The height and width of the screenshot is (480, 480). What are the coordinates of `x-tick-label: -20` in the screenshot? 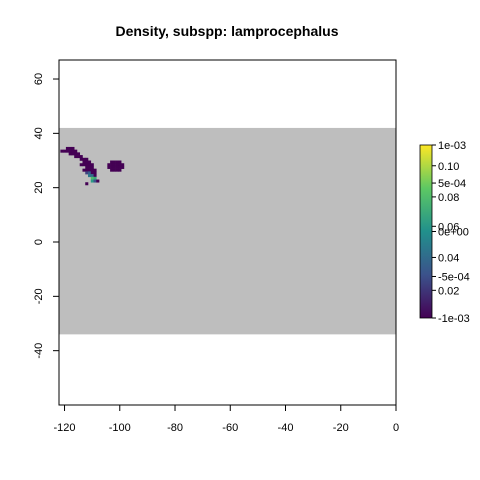 It's located at (341, 428).